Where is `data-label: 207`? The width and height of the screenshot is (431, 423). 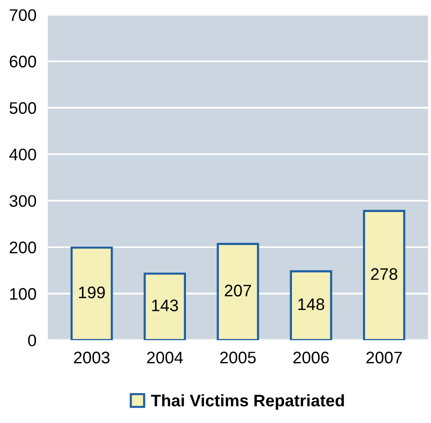 data-label: 207 is located at coordinates (237, 290).